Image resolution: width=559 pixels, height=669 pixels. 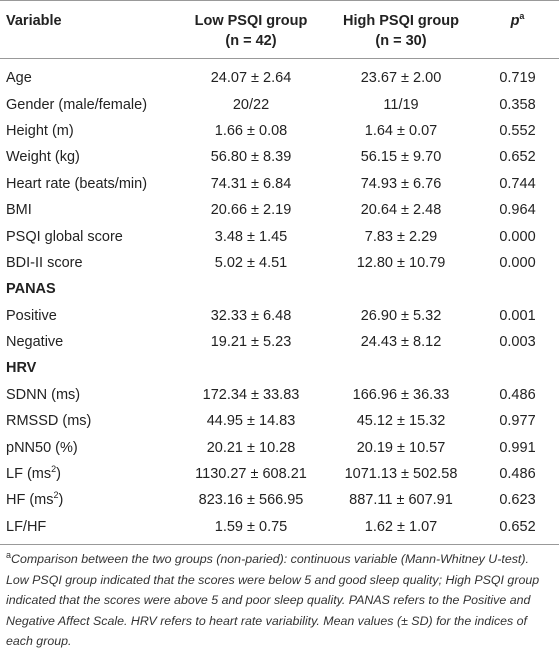 I want to click on variable-label: Height (m), so click(x=40, y=130).